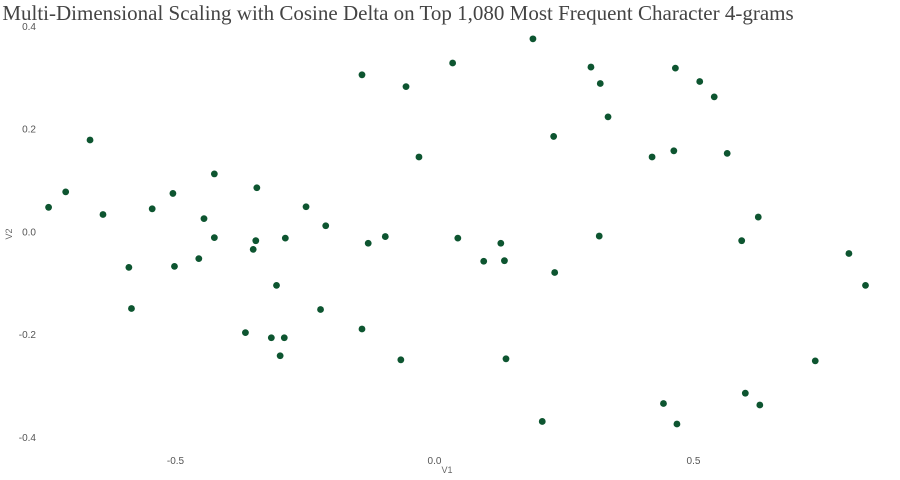 The image size is (900, 480). I want to click on x-axis-ticks: -0.5 0.0 0.5, so click(434, 461).